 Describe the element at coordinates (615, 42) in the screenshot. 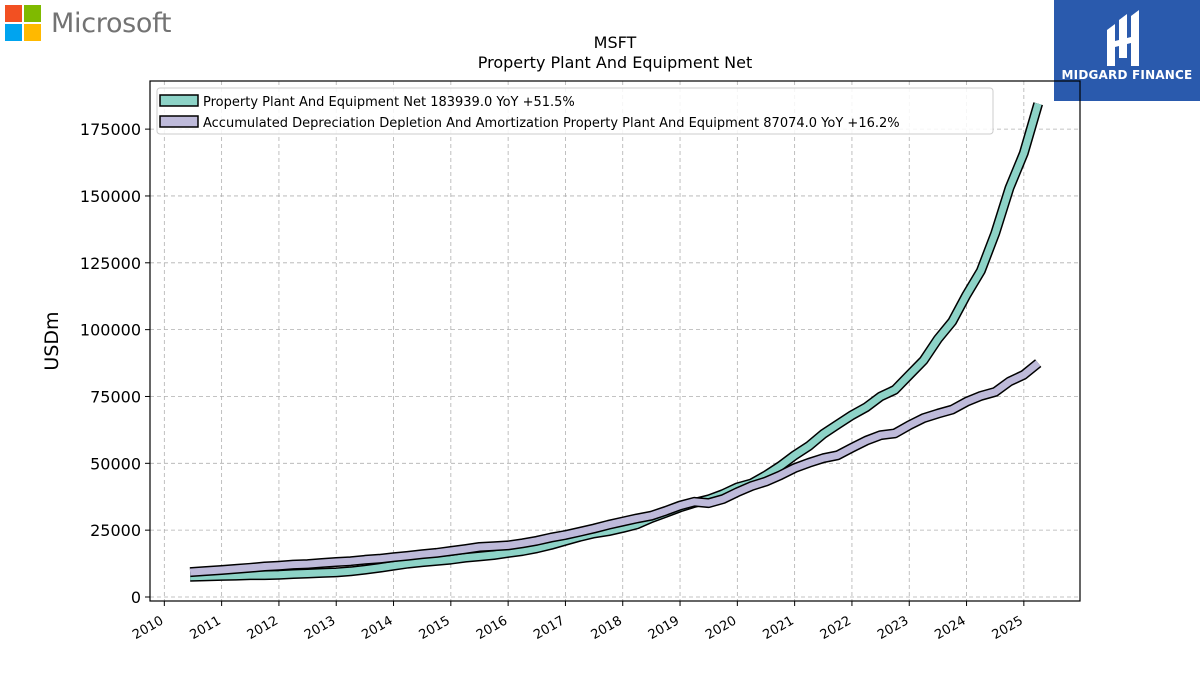

I see `chart-title: MSFT` at that location.